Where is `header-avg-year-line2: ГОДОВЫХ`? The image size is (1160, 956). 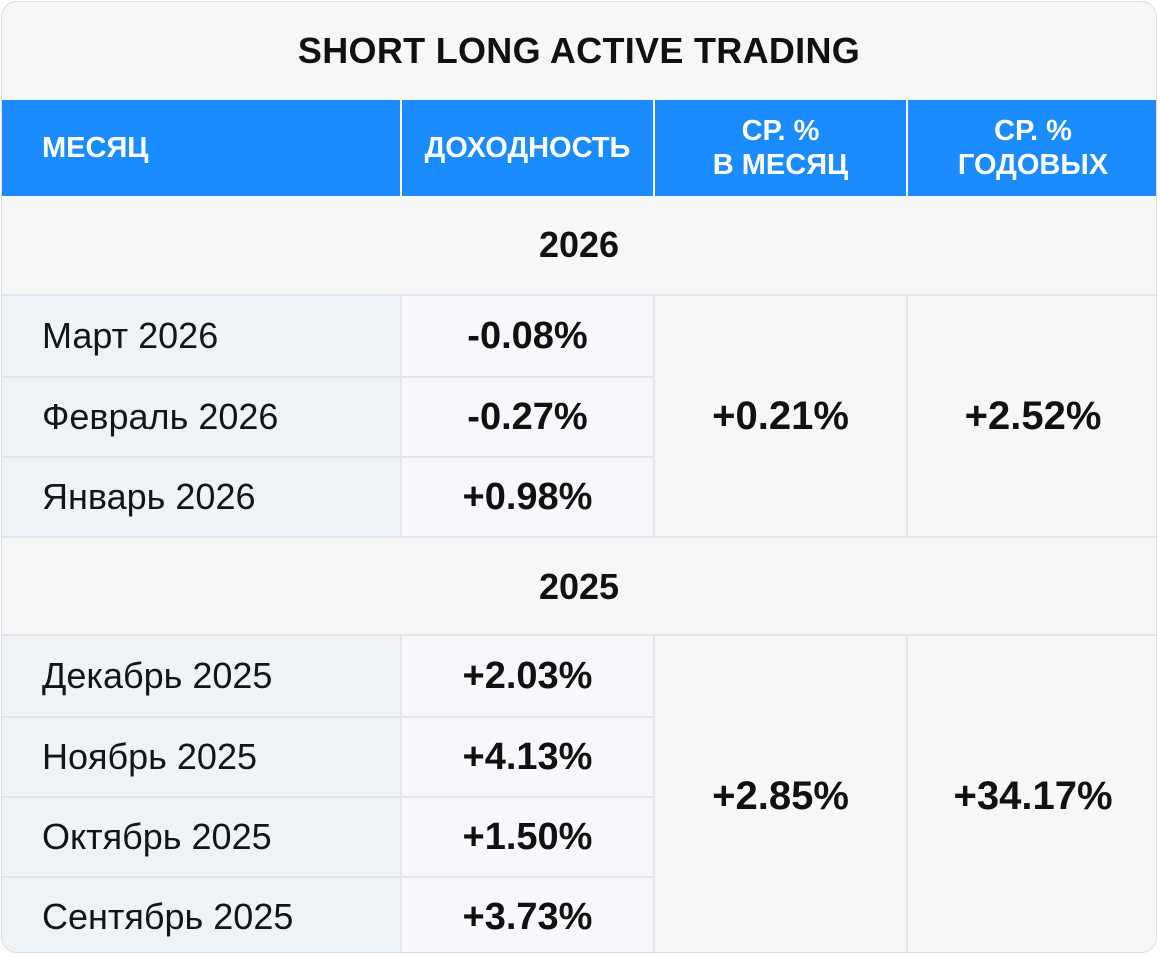 header-avg-year-line2: ГОДОВЫХ is located at coordinates (1033, 165).